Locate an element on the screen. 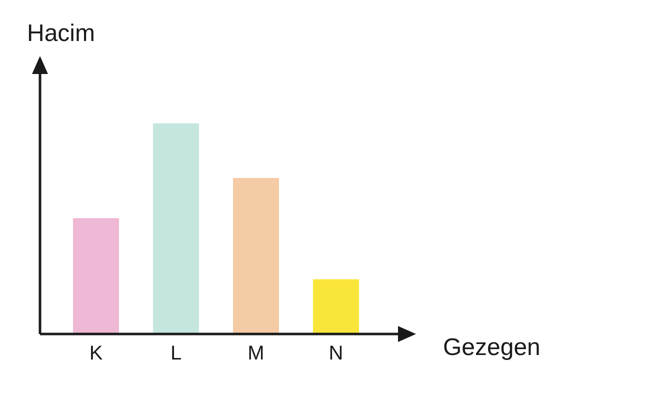 Image resolution: width=646 pixels, height=405 pixels. x-tick-label: L is located at coordinates (176, 353).